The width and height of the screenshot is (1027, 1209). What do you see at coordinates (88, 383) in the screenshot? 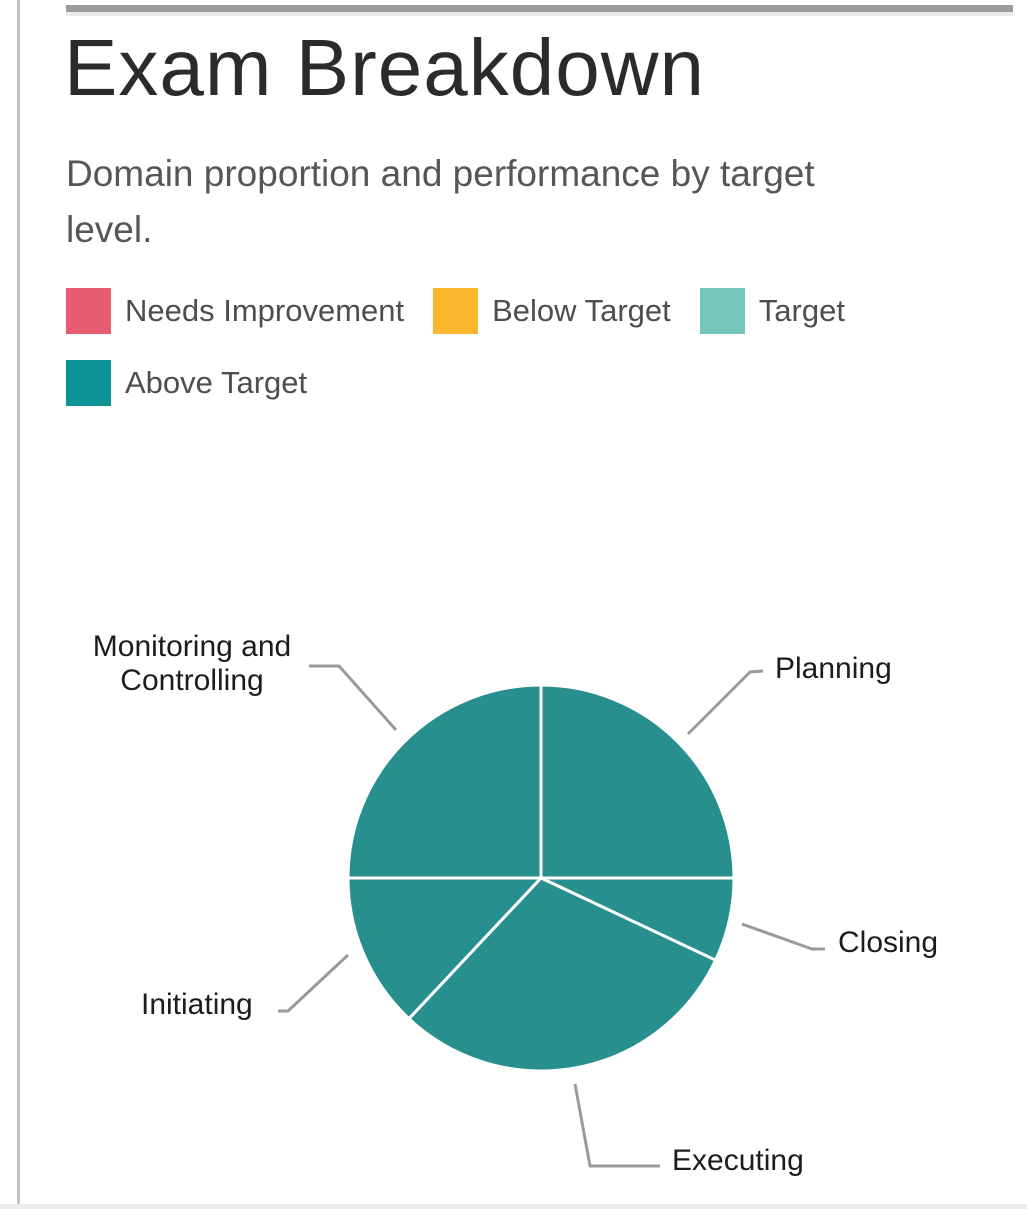
I see `legend-swatch-above-target` at bounding box center [88, 383].